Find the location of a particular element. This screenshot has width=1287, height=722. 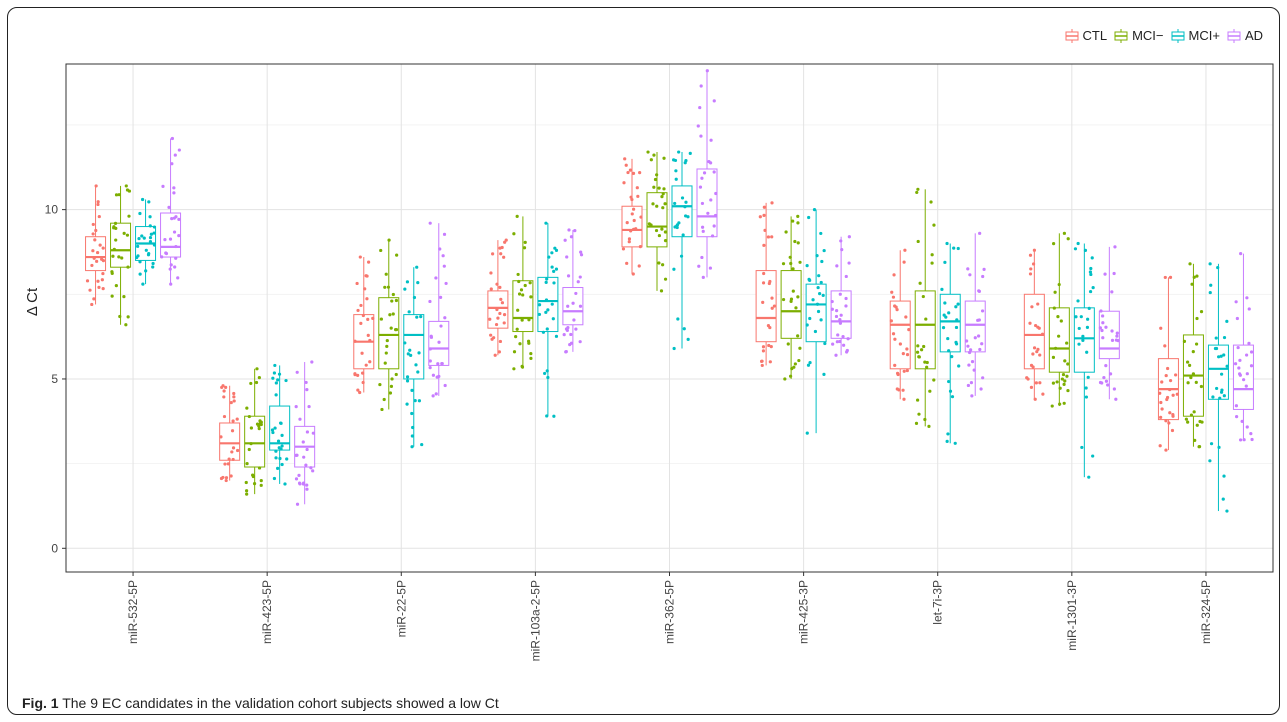

legend-label: MCI+ is located at coordinates (1204, 35).